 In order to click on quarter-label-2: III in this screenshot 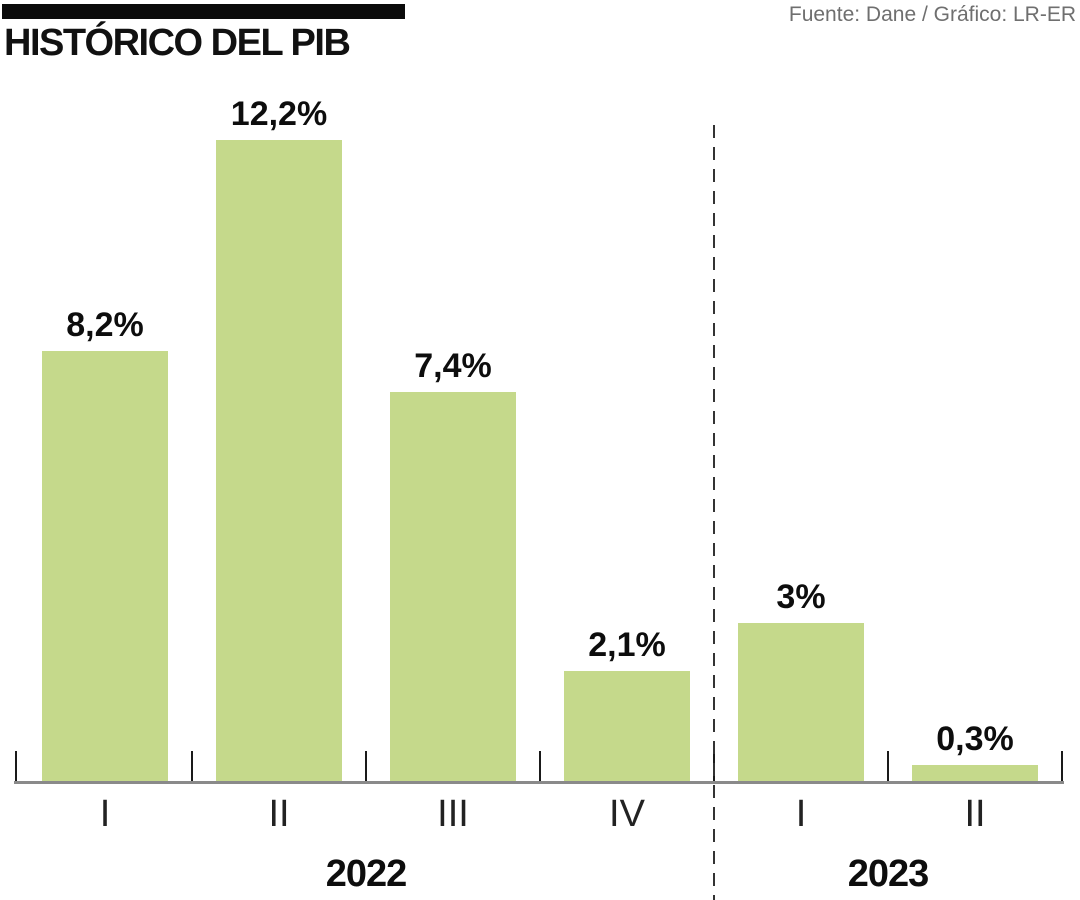, I will do `click(453, 814)`.